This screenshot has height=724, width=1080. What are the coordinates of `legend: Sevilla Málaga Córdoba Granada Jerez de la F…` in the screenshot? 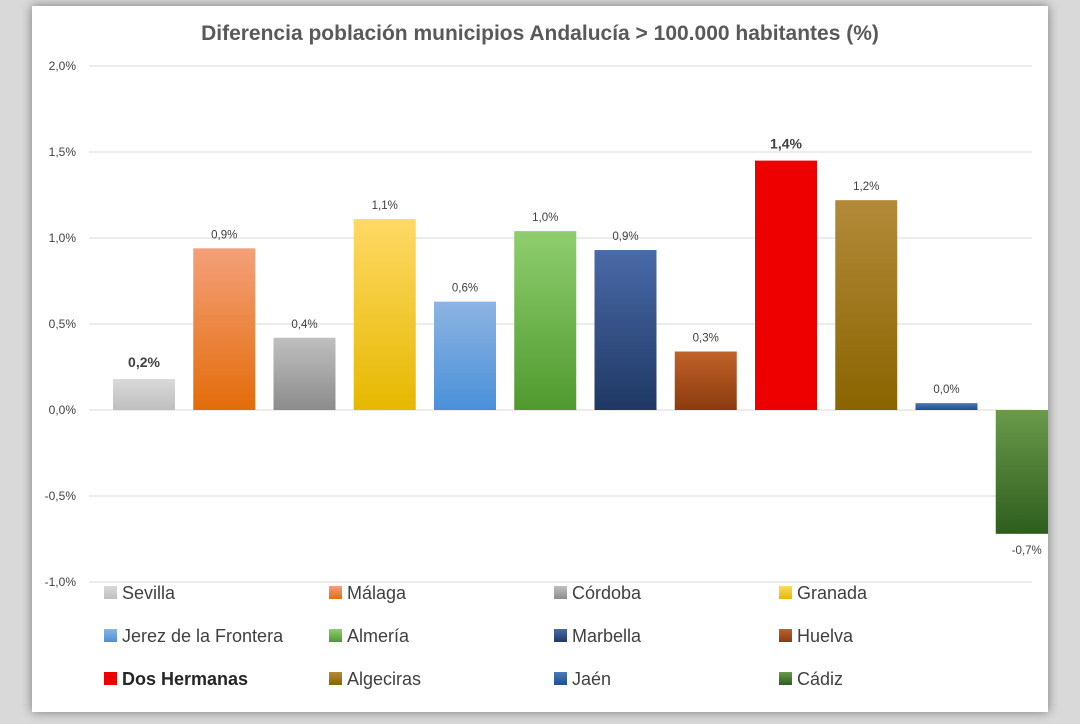 It's located at (486, 636).